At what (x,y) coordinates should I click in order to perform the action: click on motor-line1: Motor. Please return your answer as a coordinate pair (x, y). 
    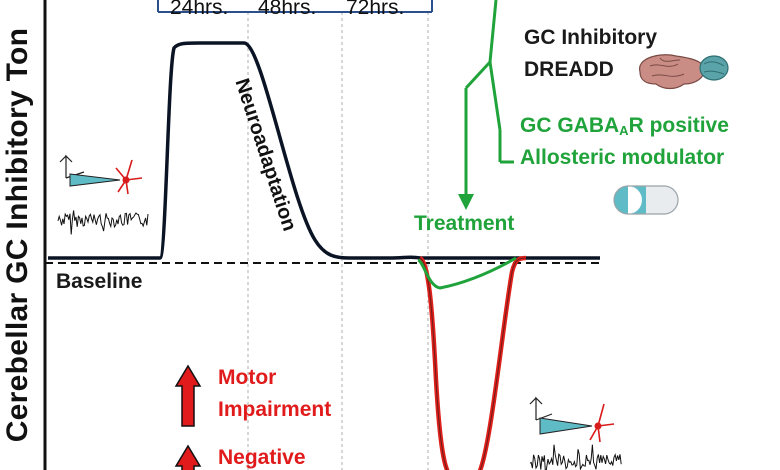
    Looking at the image, I should click on (247, 377).